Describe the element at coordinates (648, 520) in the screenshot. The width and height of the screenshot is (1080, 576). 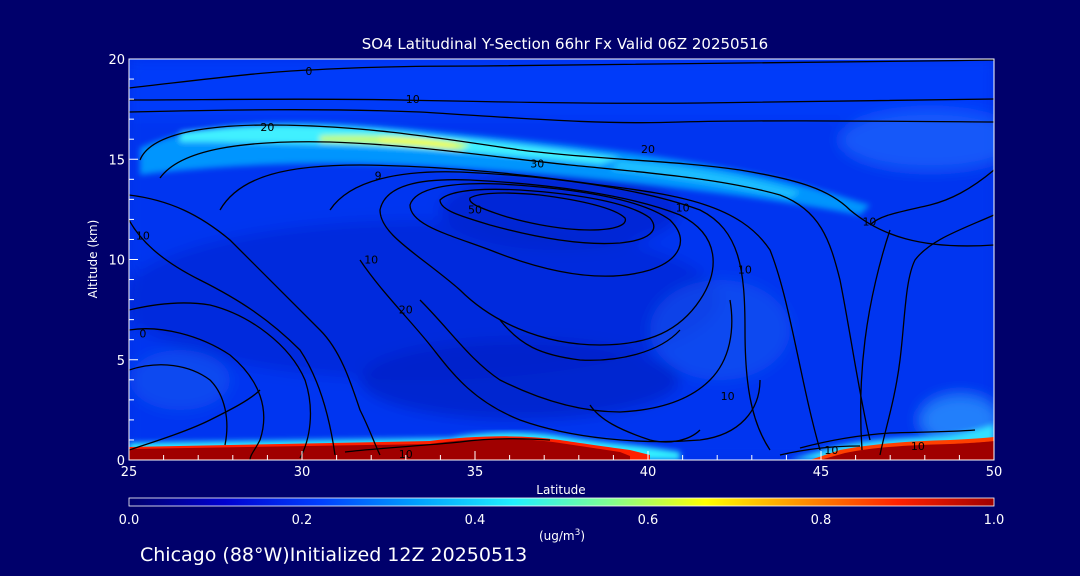
I see `colorbar-tick-label: 0.6` at that location.